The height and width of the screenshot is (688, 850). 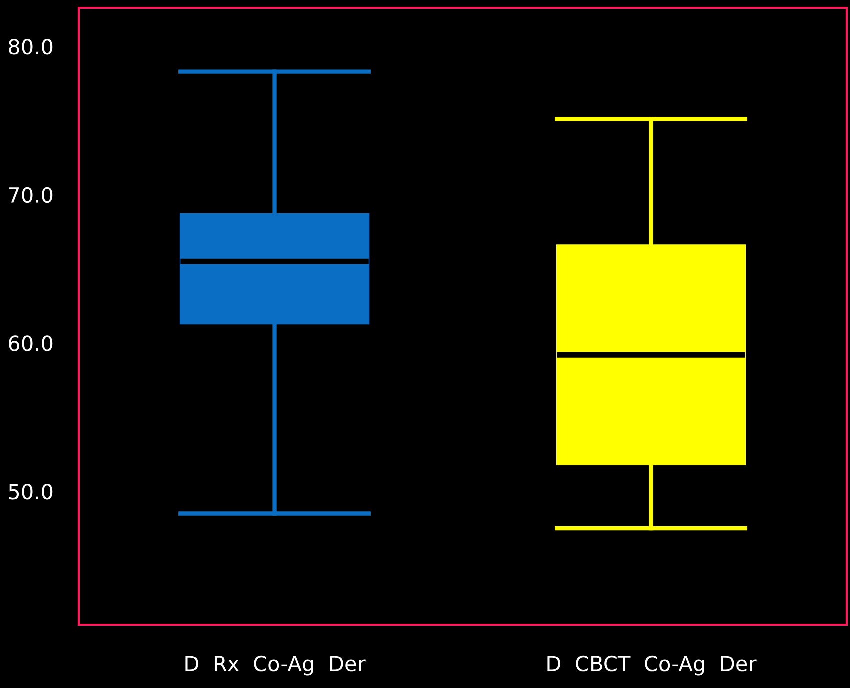 What do you see at coordinates (276, 666) in the screenshot?
I see `x-tick-label: D Rx Co-Ag Der` at bounding box center [276, 666].